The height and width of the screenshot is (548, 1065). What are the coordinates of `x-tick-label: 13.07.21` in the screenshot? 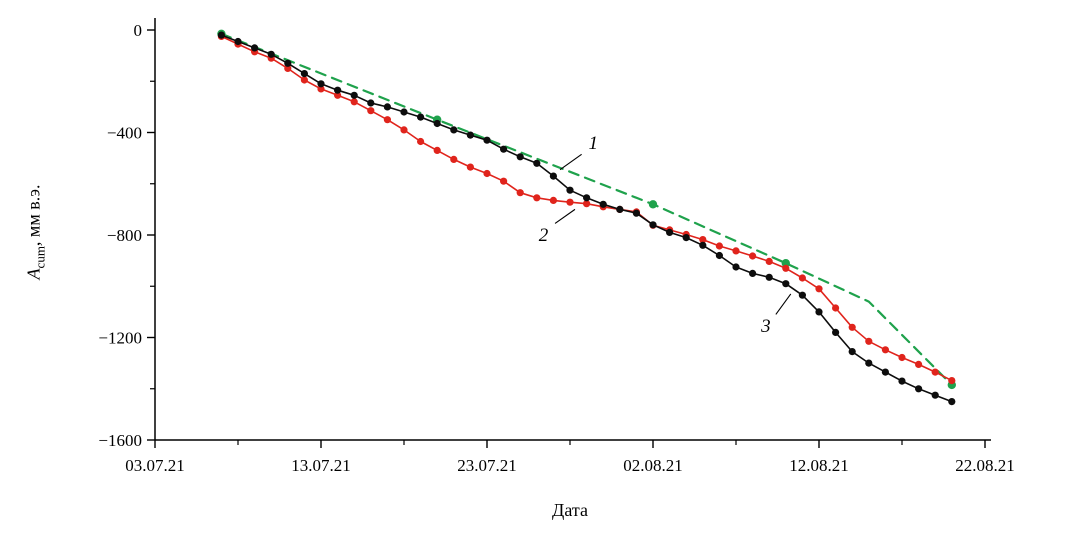 It's located at (321, 465).